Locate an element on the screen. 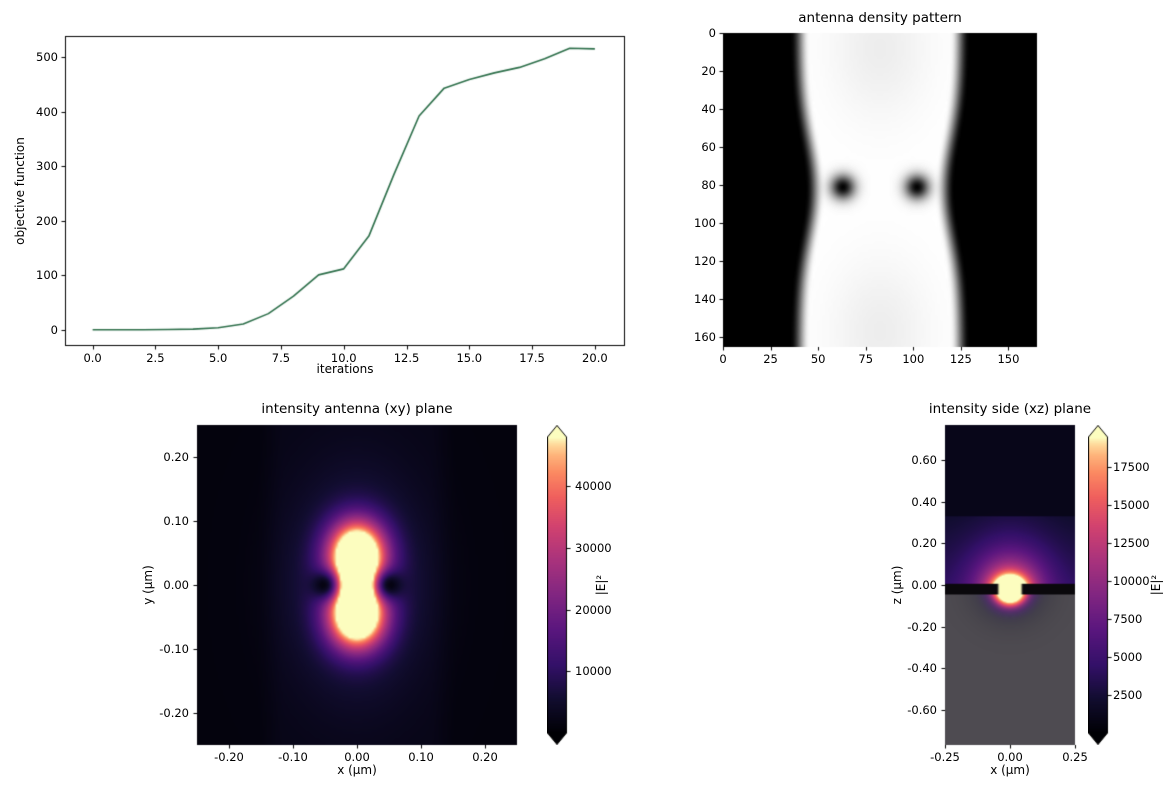 The height and width of the screenshot is (790, 1171). tick-label: 20 is located at coordinates (708, 71).